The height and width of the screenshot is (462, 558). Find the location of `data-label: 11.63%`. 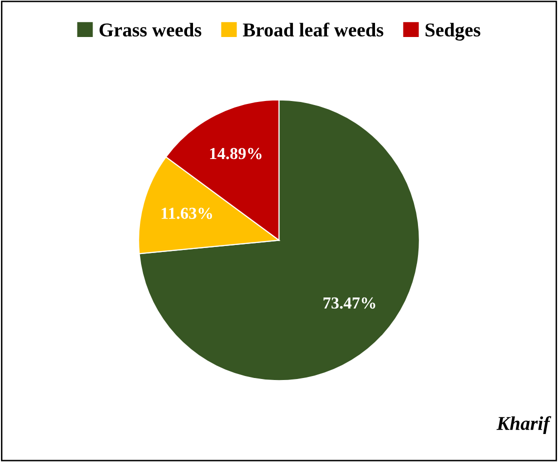

data-label: 11.63% is located at coordinates (187, 214).